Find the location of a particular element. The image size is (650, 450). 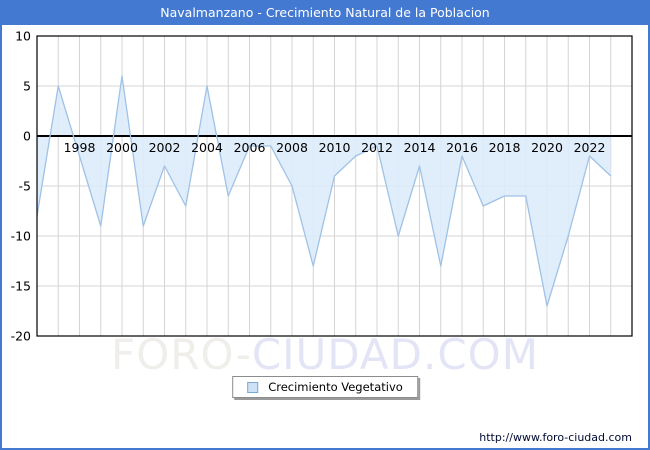

watermark-ciudad: CIUDAD.COM is located at coordinates (395, 354).